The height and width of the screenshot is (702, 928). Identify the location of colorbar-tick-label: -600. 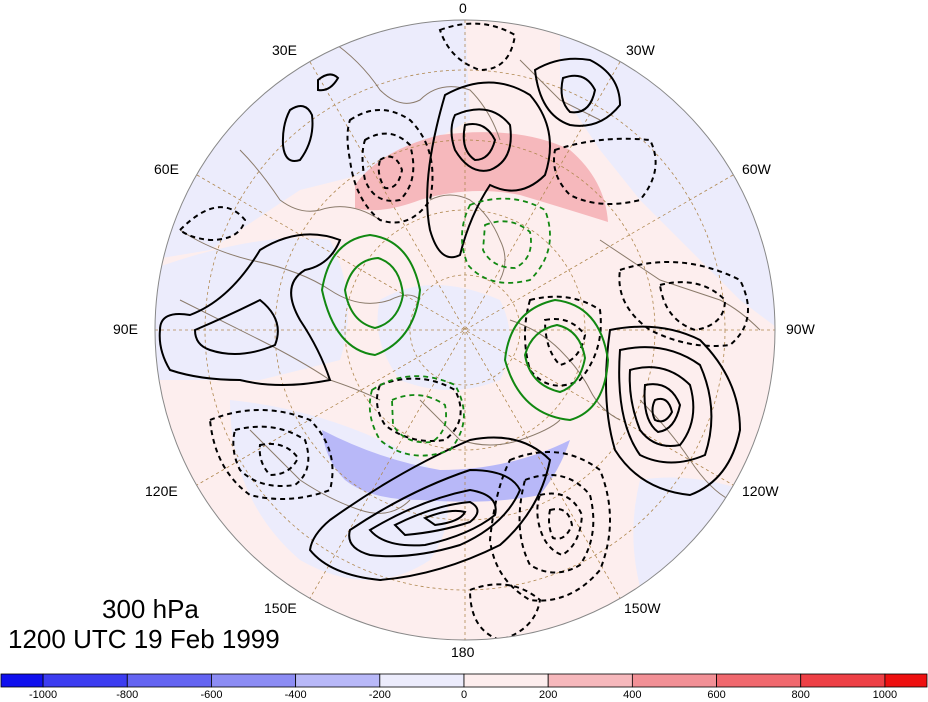
(211, 695).